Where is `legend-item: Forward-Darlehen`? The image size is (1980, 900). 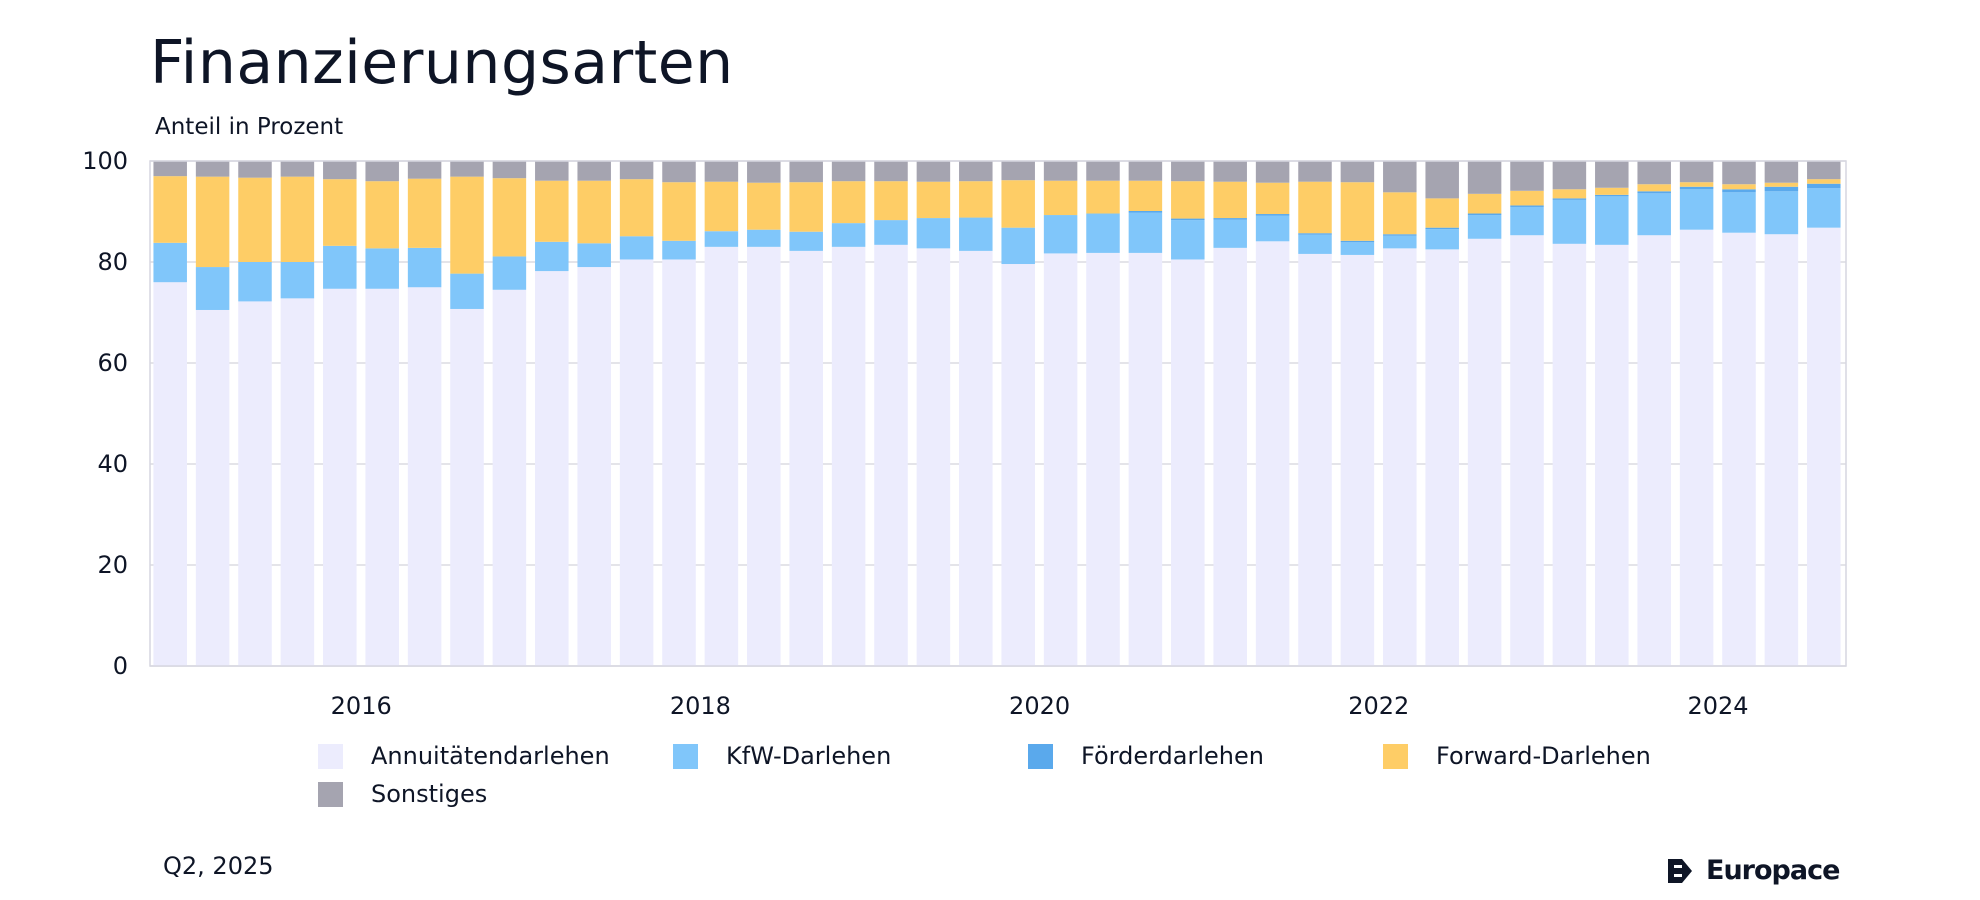
legend-item: Forward-Darlehen is located at coordinates (1517, 756).